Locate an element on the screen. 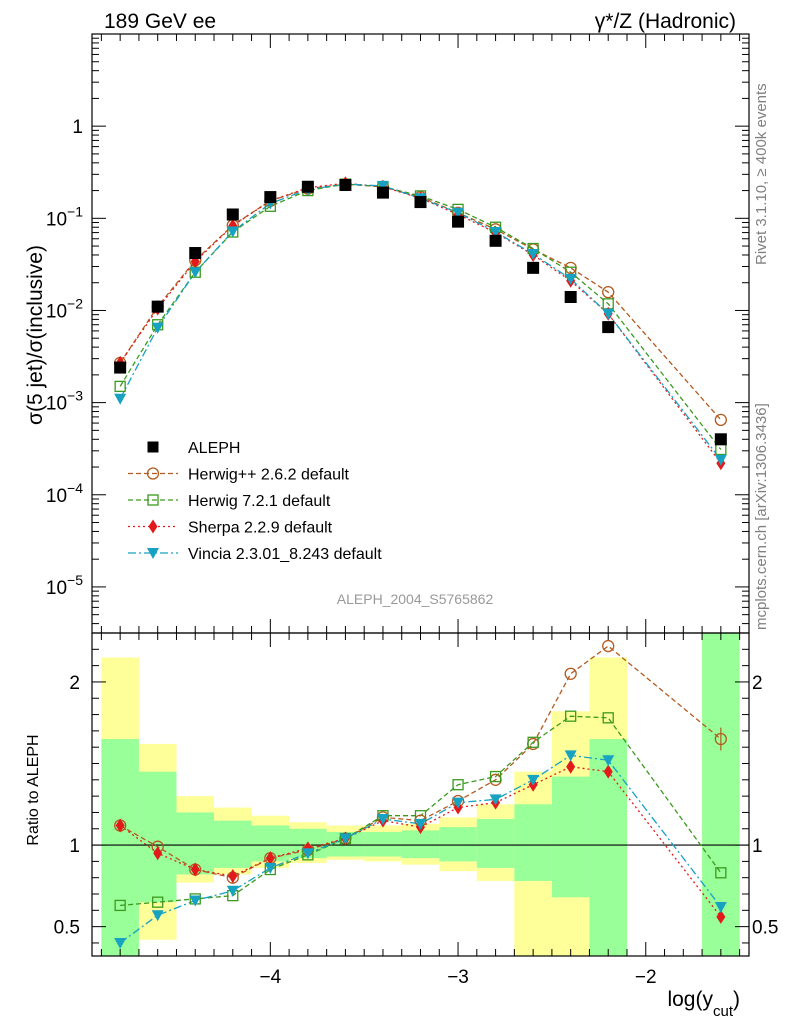 This screenshot has height=1024, width=786. x-tick-label: −3 is located at coordinates (458, 977).